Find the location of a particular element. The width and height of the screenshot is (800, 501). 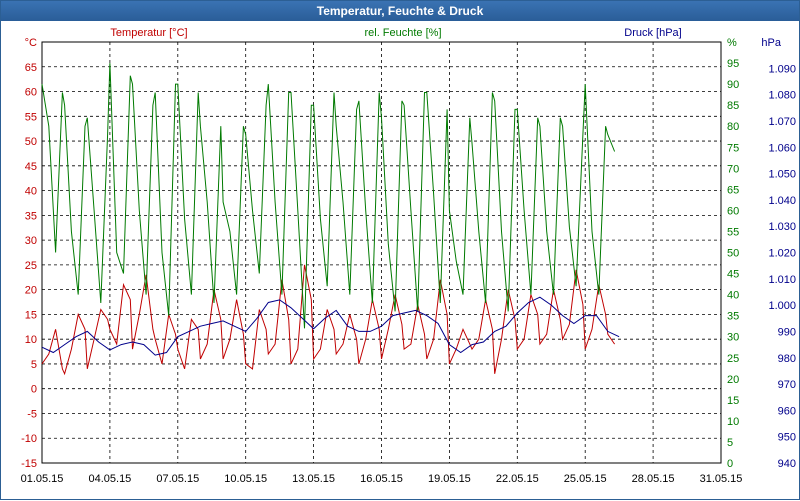

pressure-tick-label: 1.030 is located at coordinates (782, 227).